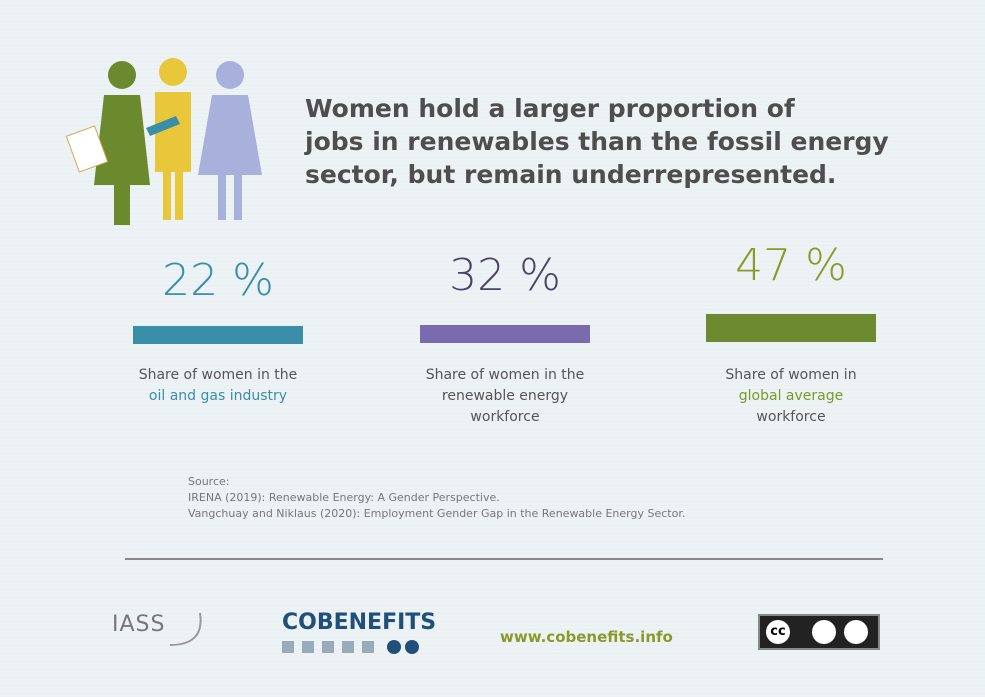  Describe the element at coordinates (791, 375) in the screenshot. I see `desc-line: Share of women in` at that location.